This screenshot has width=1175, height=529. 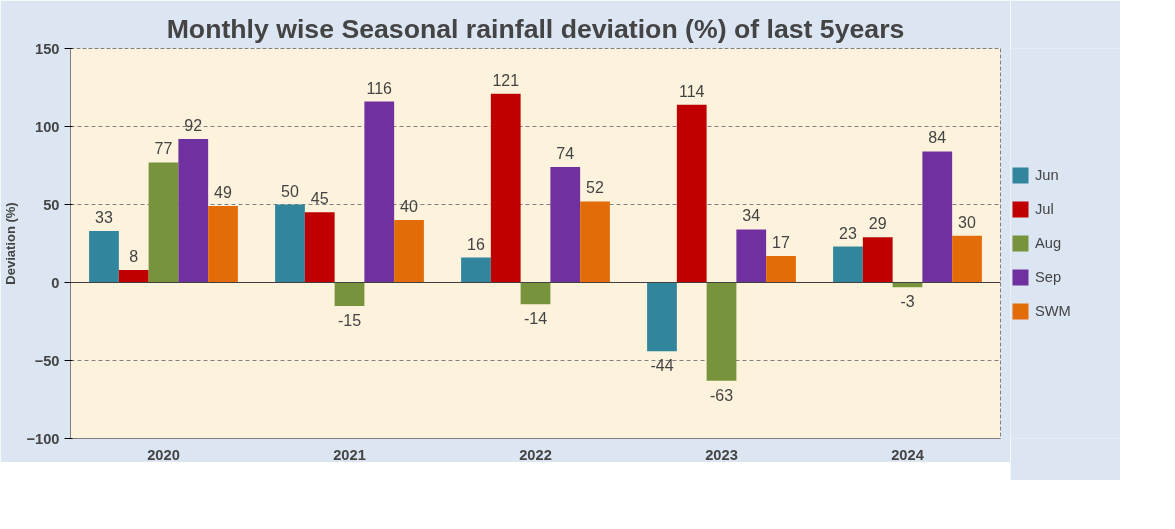 What do you see at coordinates (877, 224) in the screenshot?
I see `data-label: 29` at bounding box center [877, 224].